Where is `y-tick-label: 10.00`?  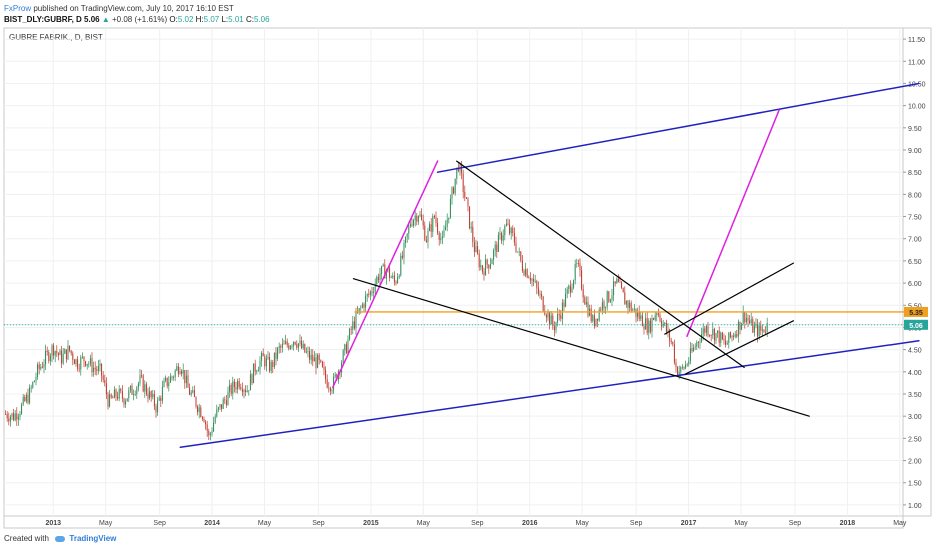 y-tick-label: 10.00 is located at coordinates (917, 107).